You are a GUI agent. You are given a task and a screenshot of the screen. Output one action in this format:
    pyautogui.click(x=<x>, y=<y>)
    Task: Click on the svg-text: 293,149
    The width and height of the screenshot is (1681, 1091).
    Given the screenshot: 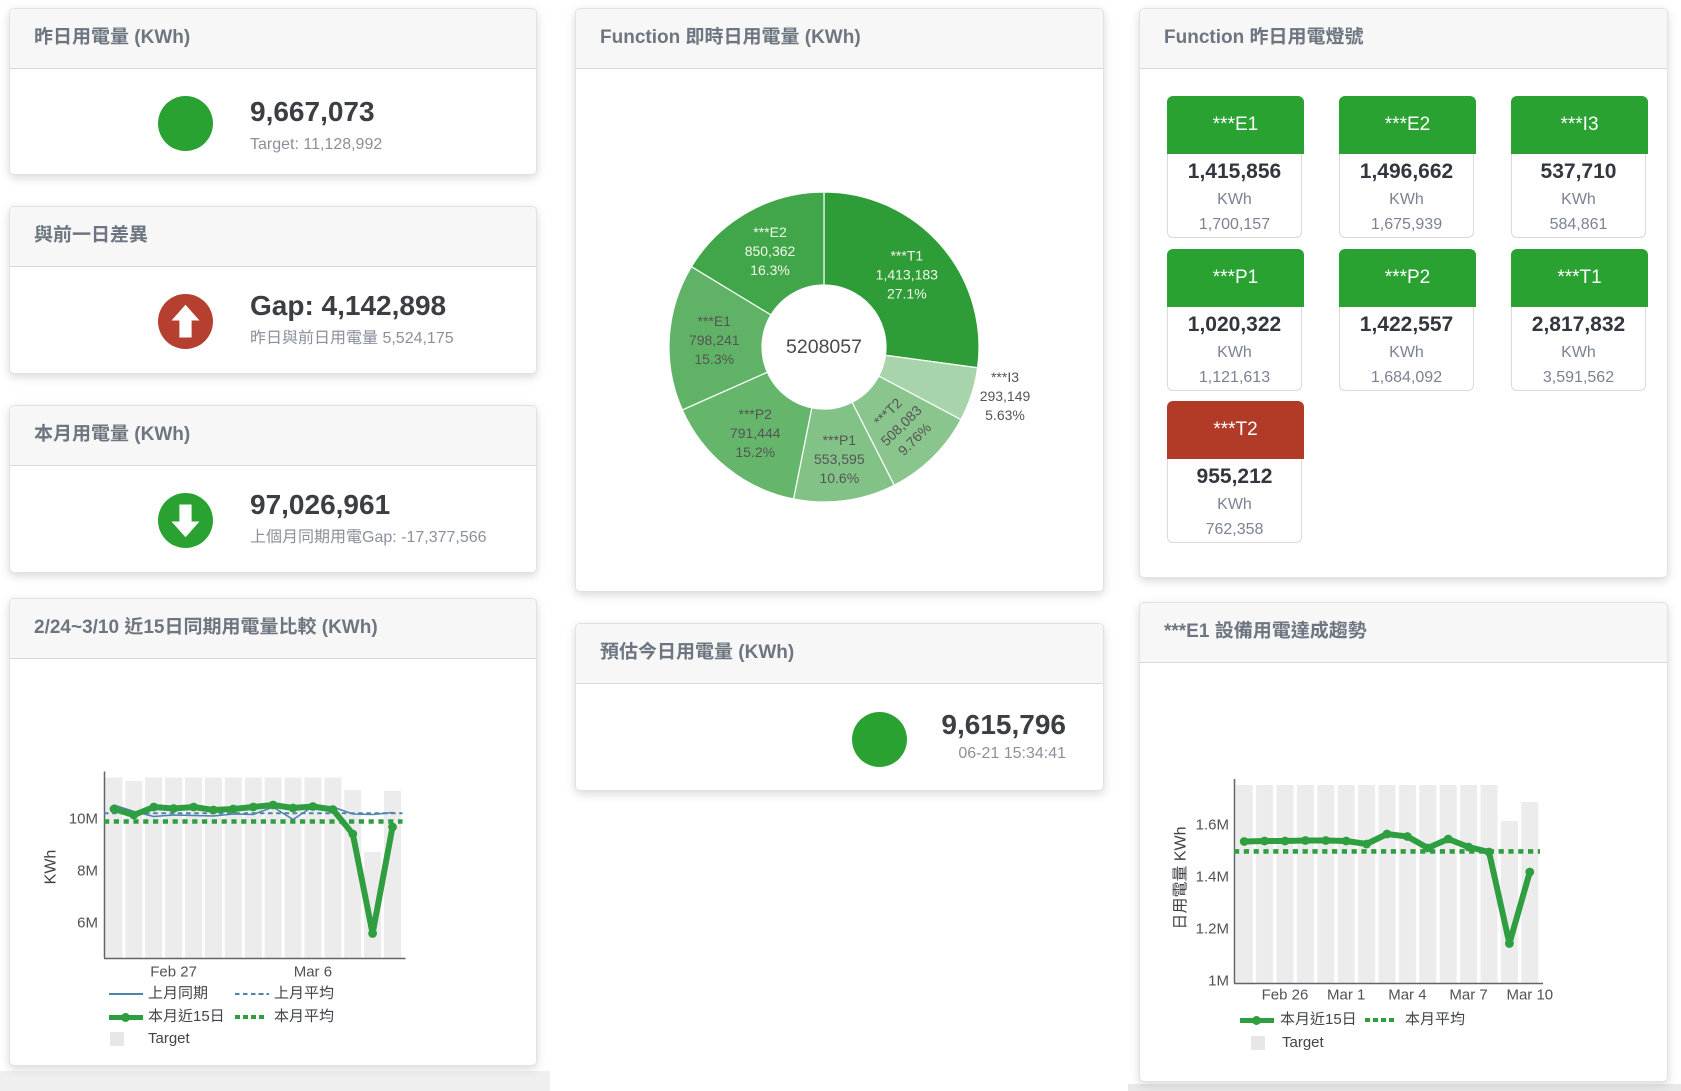 What is the action you would take?
    pyautogui.click(x=1005, y=396)
    